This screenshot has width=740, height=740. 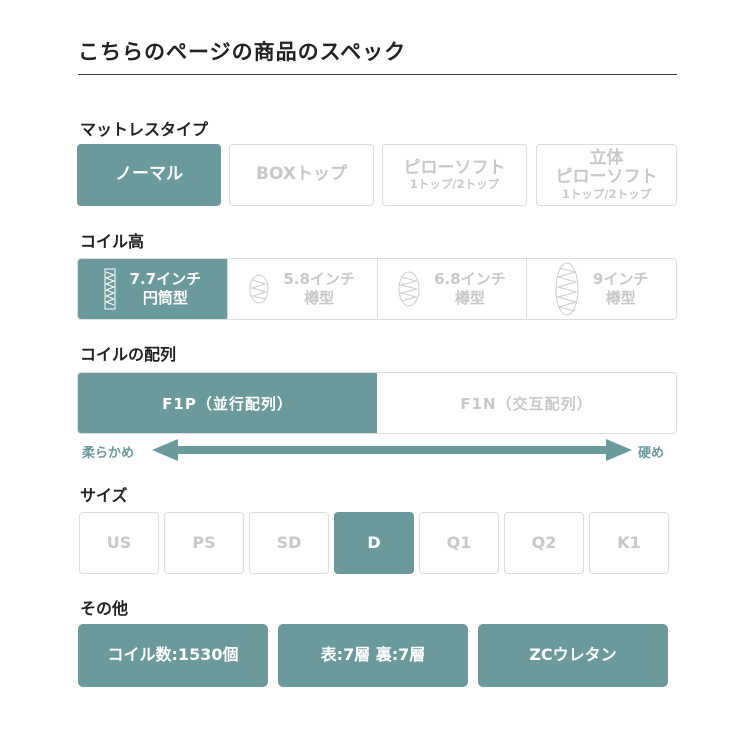 What do you see at coordinates (459, 543) in the screenshot?
I see `size-q1: Q1` at bounding box center [459, 543].